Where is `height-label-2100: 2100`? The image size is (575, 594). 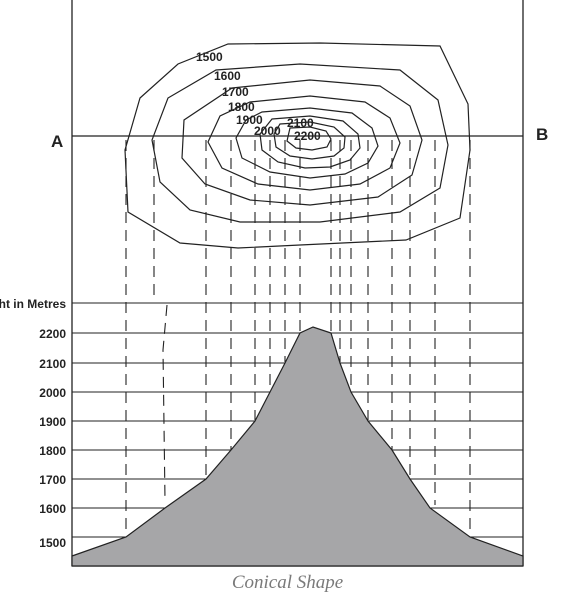
height-label-2100: 2100 is located at coordinates (52, 364).